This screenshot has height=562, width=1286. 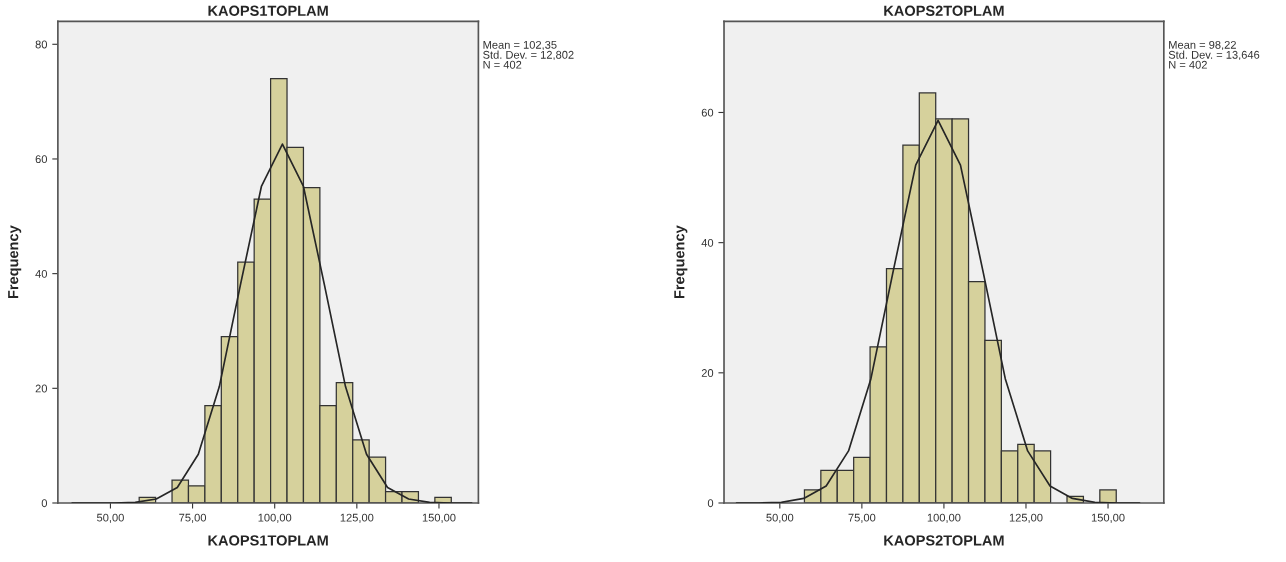 What do you see at coordinates (268, 540) in the screenshot?
I see `x-axis-title: KAOPS1TOPLAM` at bounding box center [268, 540].